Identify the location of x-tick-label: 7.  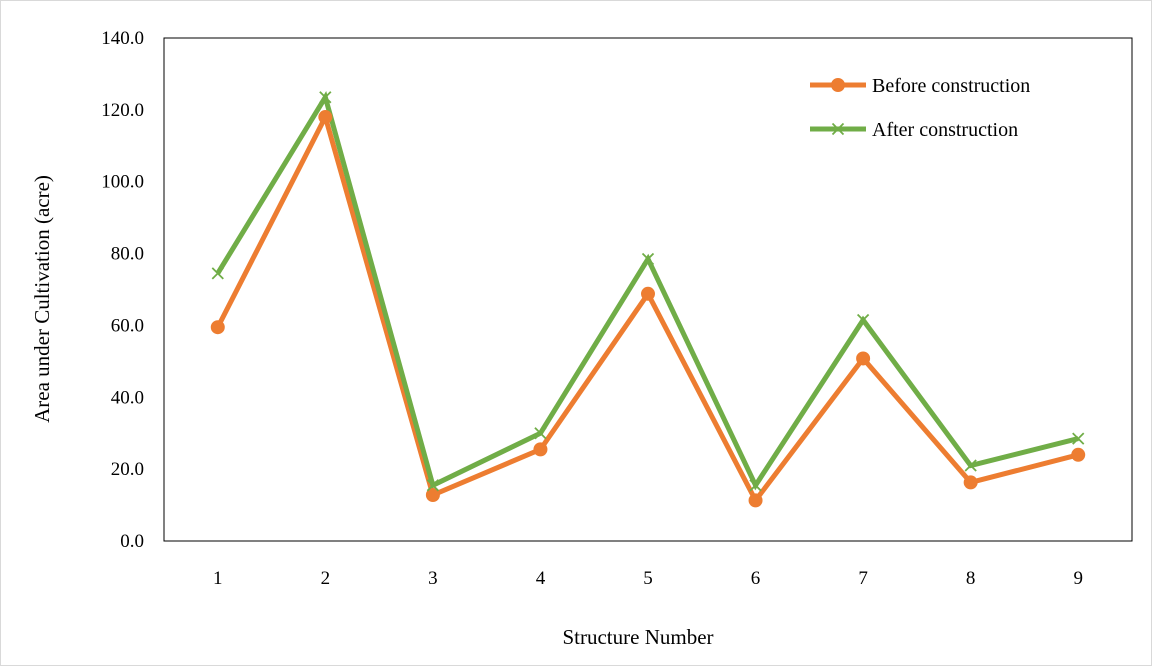
(863, 578).